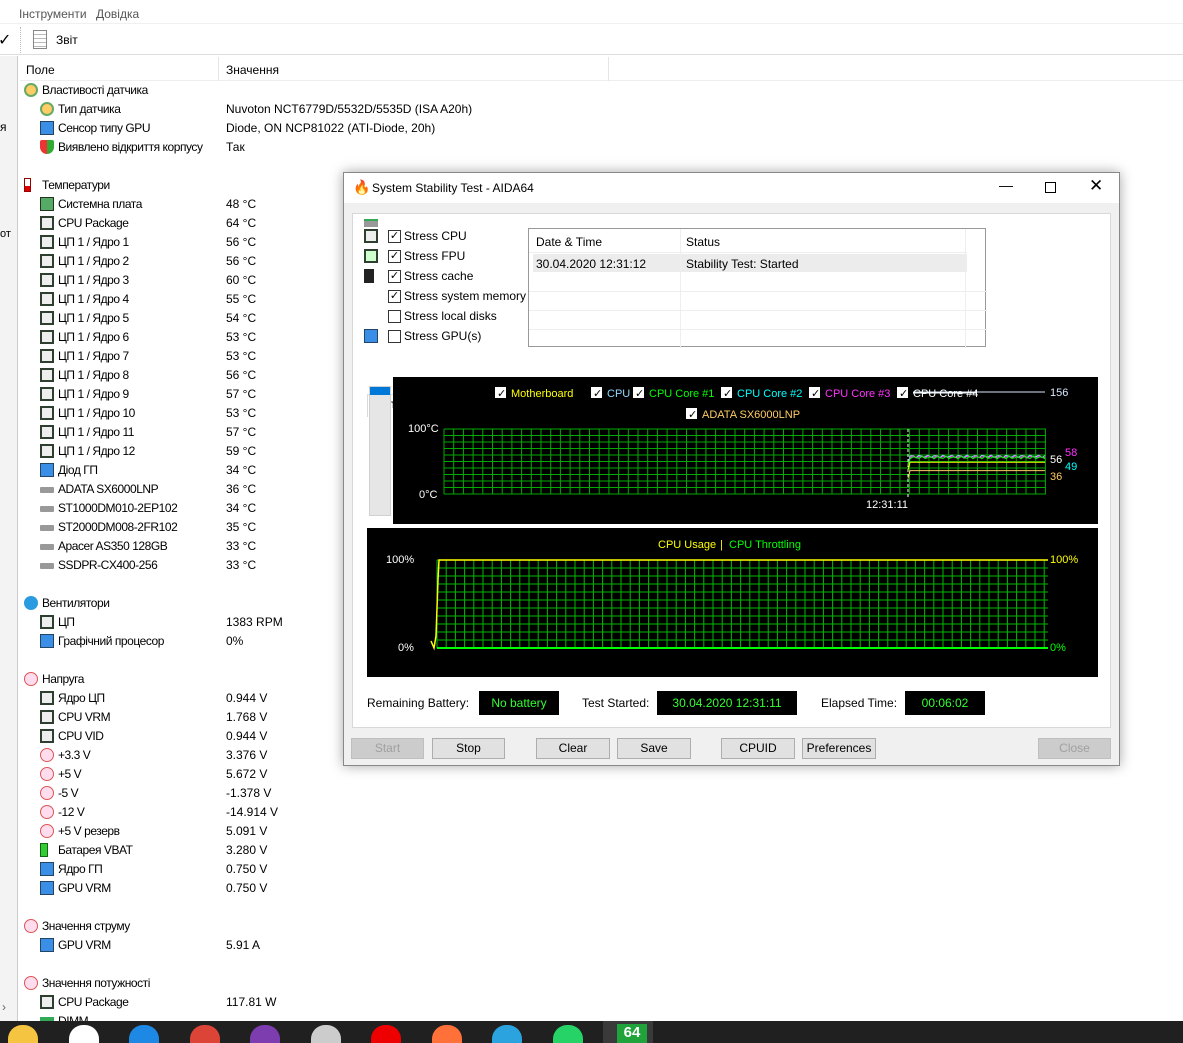 The image size is (1183, 1043). Describe the element at coordinates (320, 242) in the screenshot. I see `list-item: ЦП 1 / Ядро 1 56 °C` at that location.